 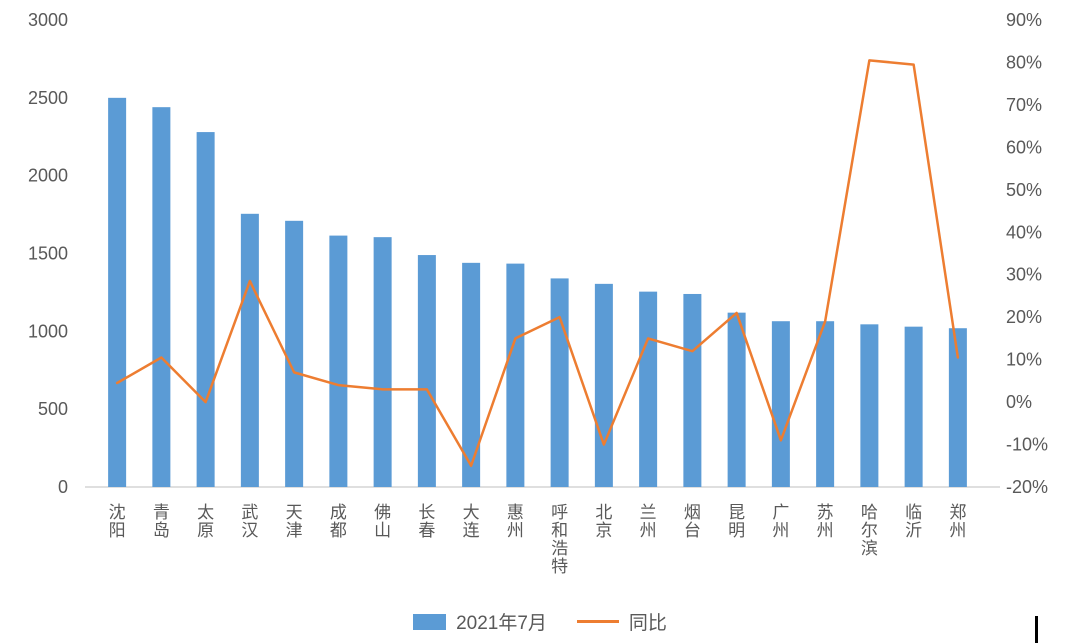 I want to click on x-axis-label: 天津, so click(x=294, y=521).